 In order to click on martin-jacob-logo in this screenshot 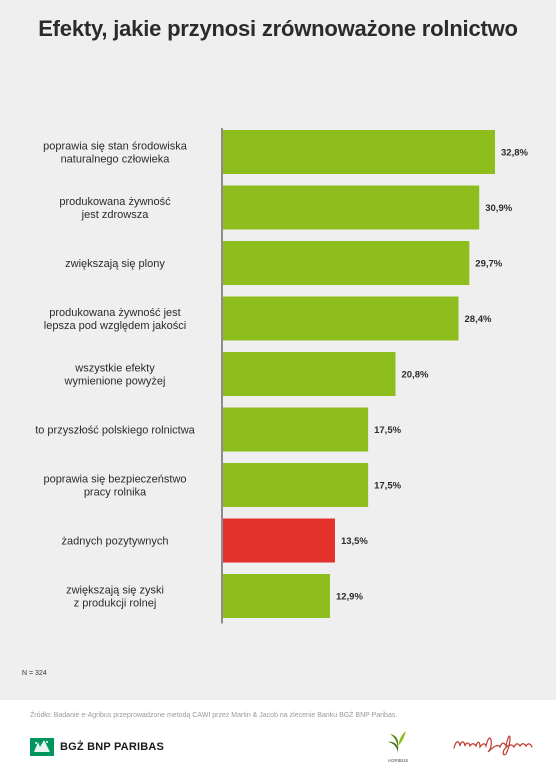, I will do `click(495, 746)`.